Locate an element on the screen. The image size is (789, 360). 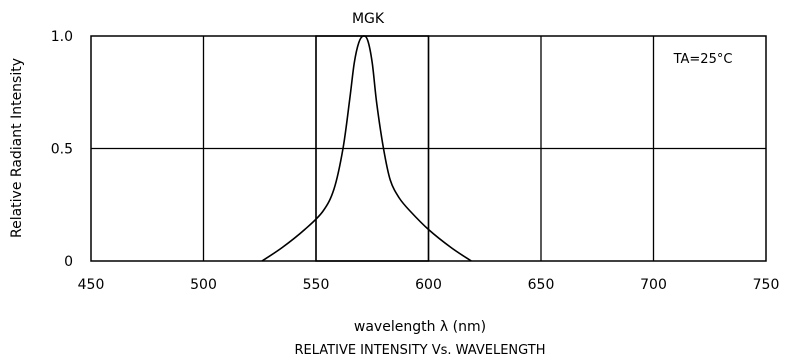
x-tick-label: 450 is located at coordinates (91, 285).